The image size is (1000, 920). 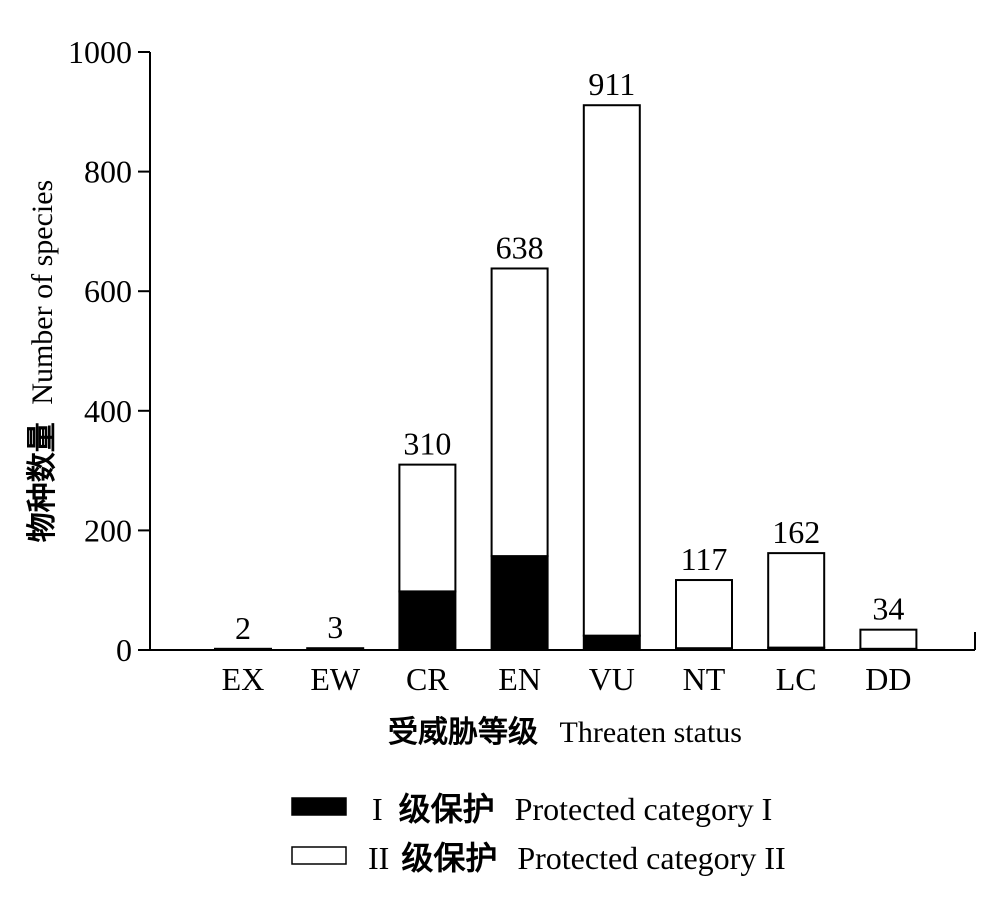 I want to click on bar-total-label-lc: 162, so click(x=796, y=532).